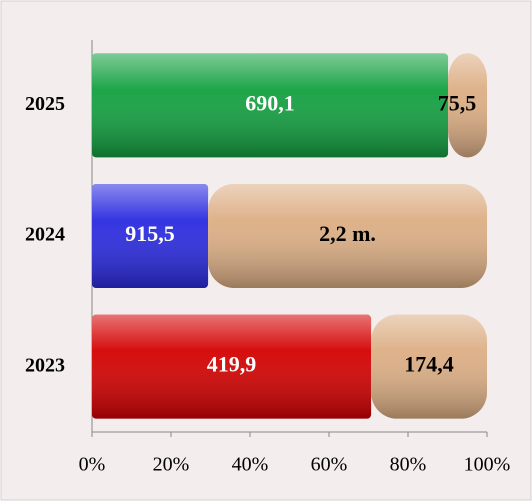 This screenshot has height=501, width=532. I want to click on value-label: 419,9, so click(232, 364).